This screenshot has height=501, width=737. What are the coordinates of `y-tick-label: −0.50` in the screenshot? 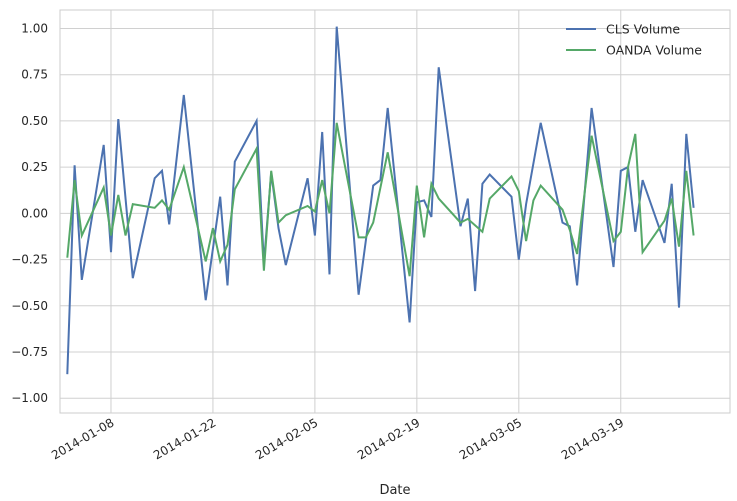 It's located at (29, 306).